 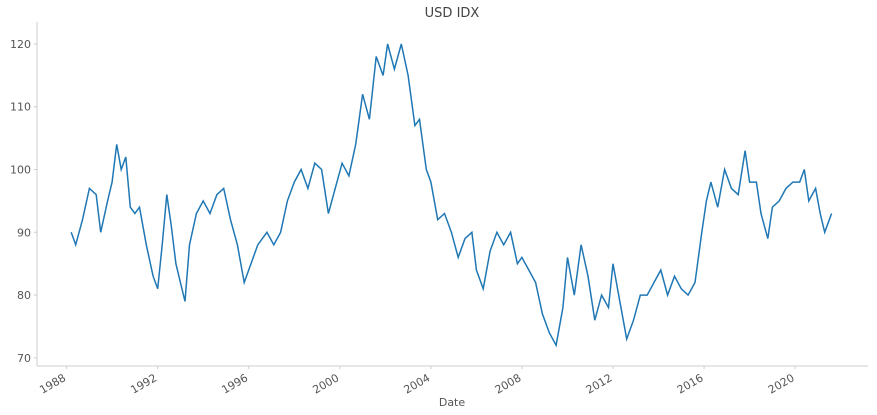 I want to click on x-tick-label: 2004, so click(x=417, y=383).